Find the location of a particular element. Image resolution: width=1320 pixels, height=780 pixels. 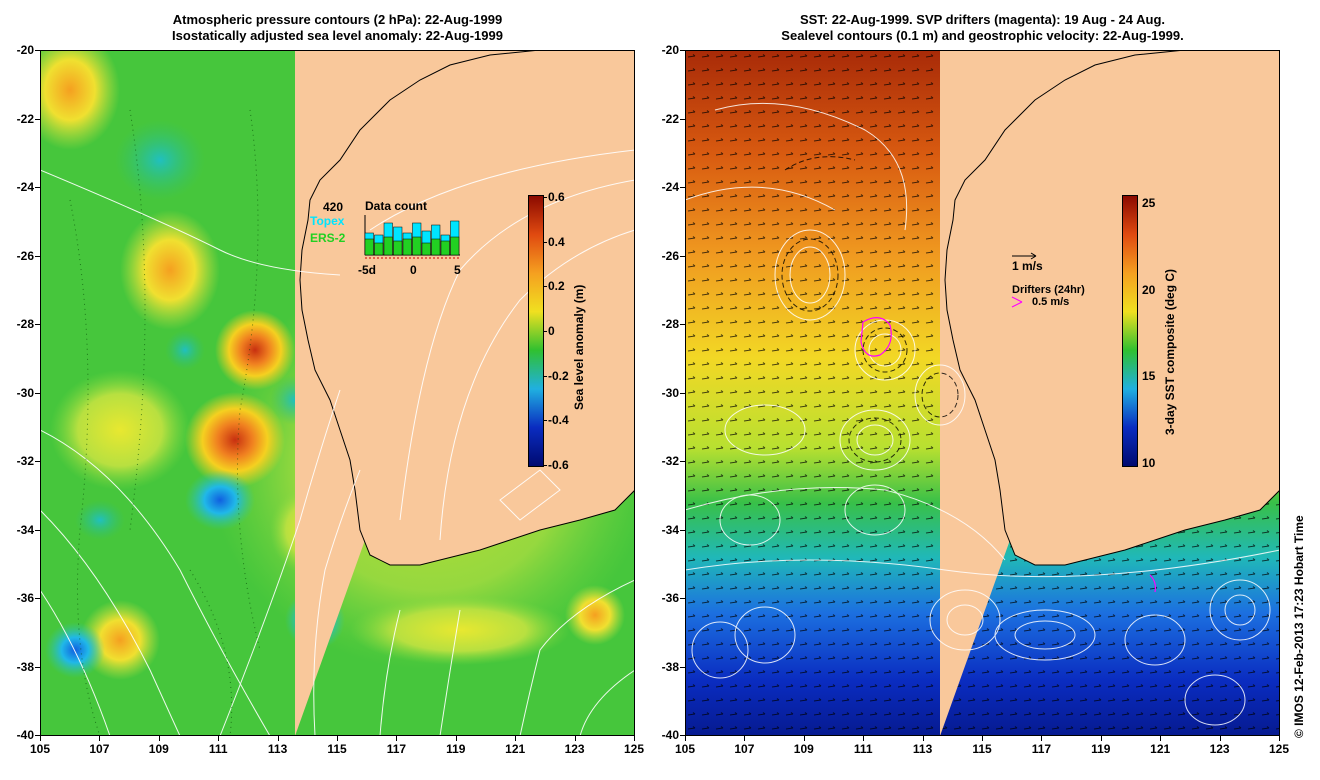

x-tick-label: 105 is located at coordinates (685, 749).